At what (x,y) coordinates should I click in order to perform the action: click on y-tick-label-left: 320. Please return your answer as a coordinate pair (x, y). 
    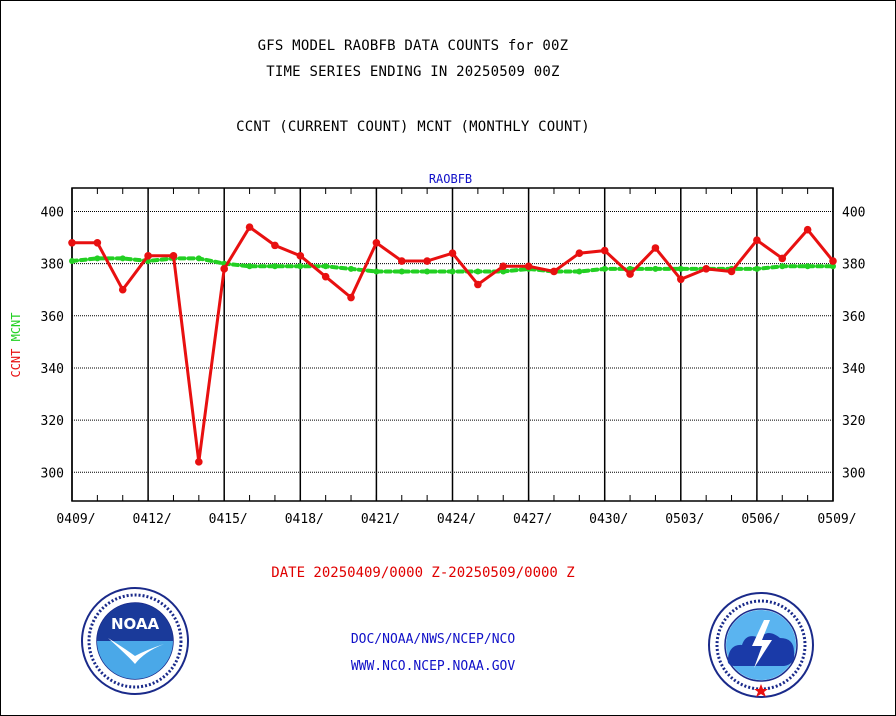
    Looking at the image, I should click on (52, 421).